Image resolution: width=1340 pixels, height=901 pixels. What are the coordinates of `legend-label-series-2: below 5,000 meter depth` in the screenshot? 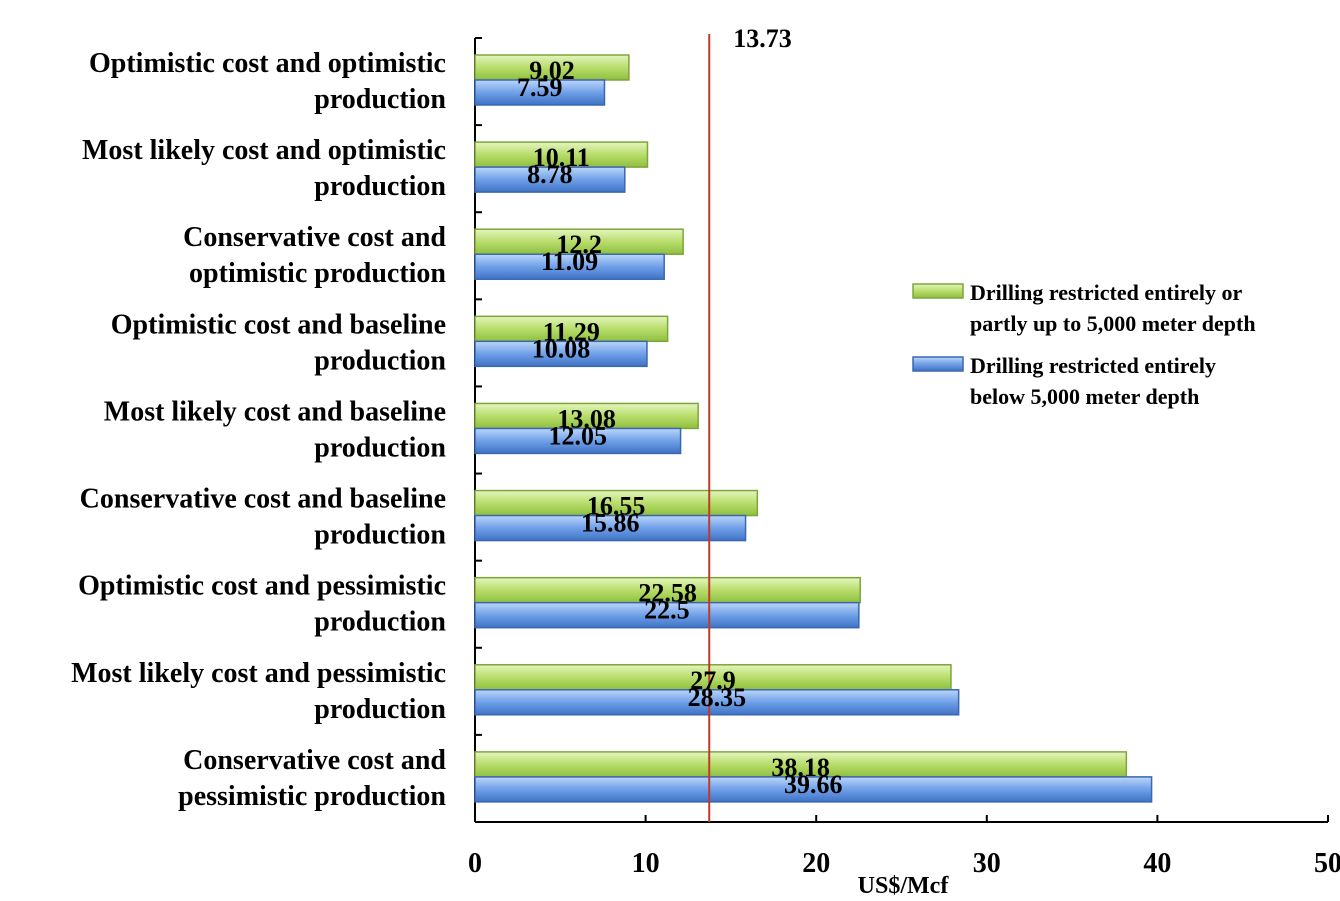 It's located at (1084, 396).